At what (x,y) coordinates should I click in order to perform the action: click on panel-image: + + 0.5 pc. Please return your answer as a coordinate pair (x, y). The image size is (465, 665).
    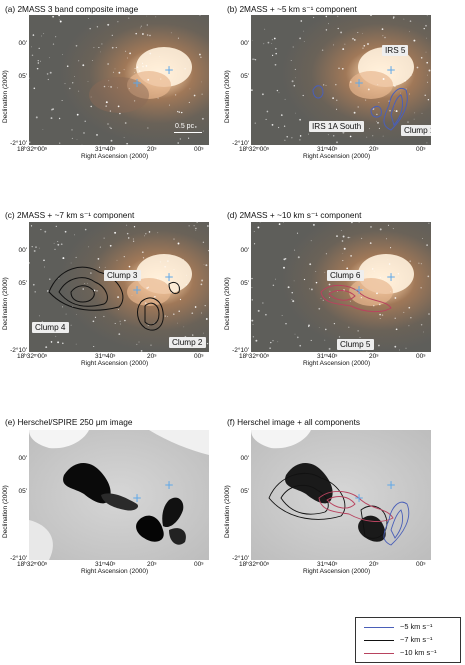
    Looking at the image, I should click on (119, 80).